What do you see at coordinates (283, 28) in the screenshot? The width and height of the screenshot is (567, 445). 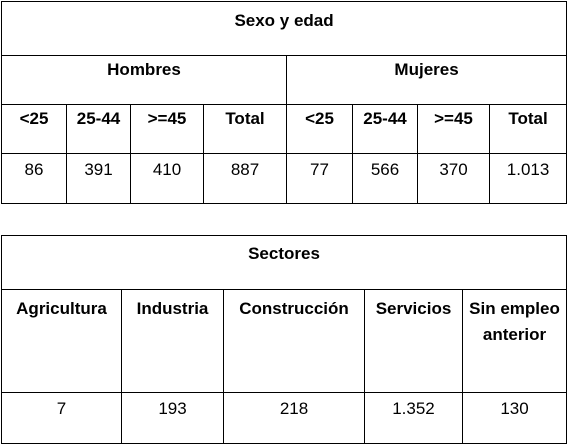 I see `sex-age-title: Sexo y edad` at bounding box center [283, 28].